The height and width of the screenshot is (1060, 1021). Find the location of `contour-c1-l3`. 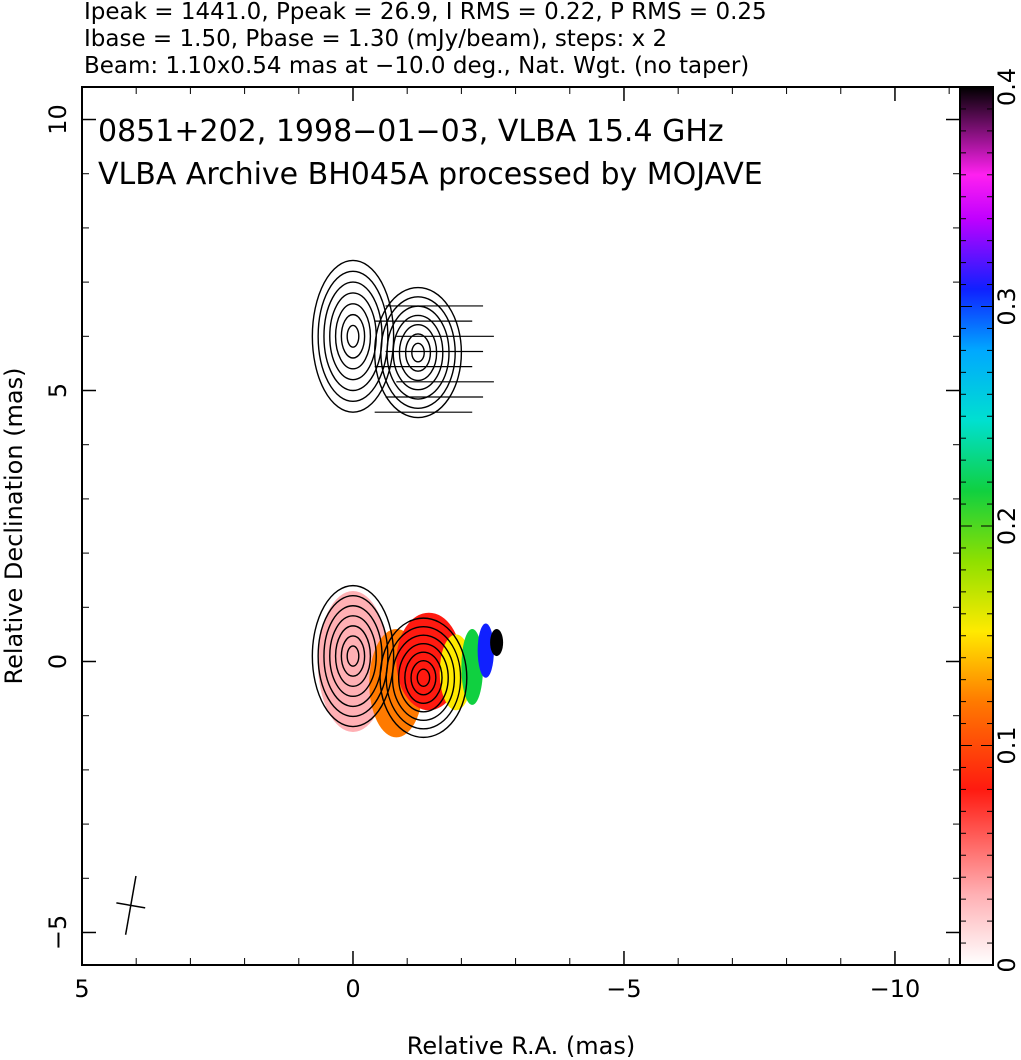

contour-c1-l3 is located at coordinates (418, 352).